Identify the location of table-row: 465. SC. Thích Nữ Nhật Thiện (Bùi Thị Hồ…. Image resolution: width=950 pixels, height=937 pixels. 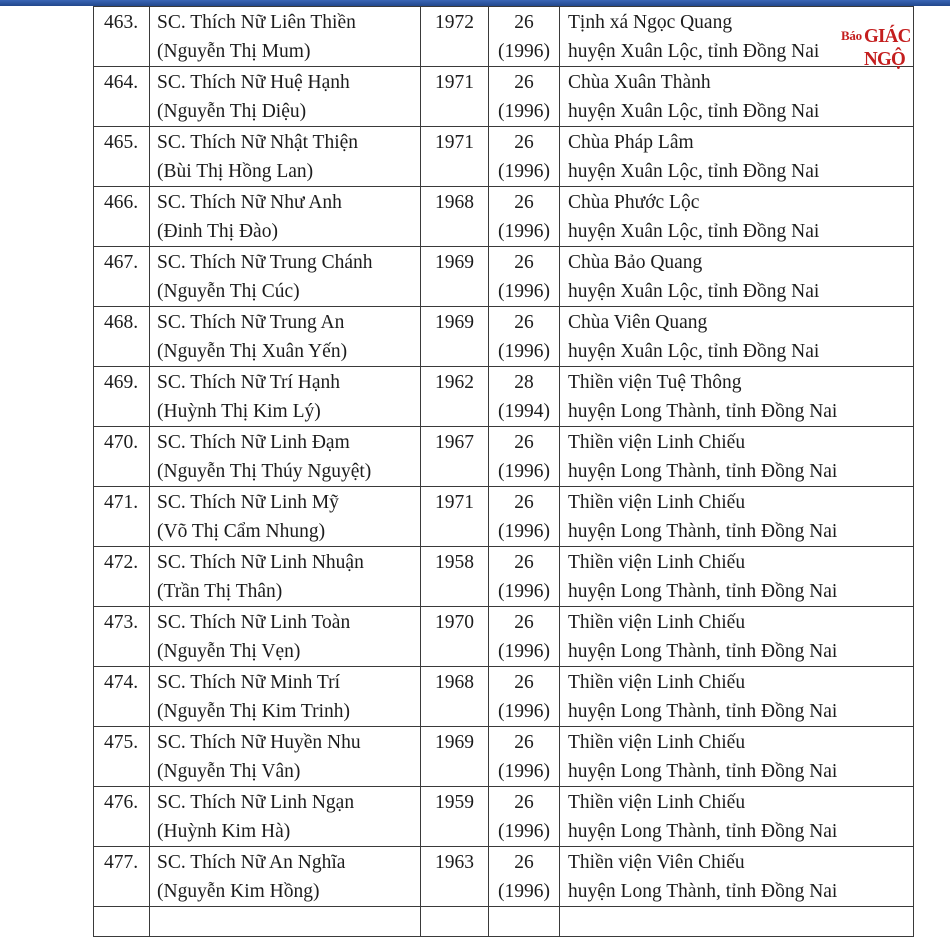
(503, 156).